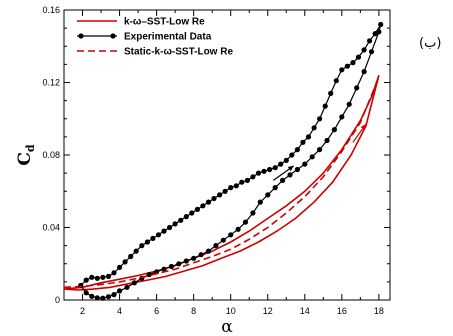 The width and height of the screenshot is (453, 336). What do you see at coordinates (178, 52) in the screenshot?
I see `legend-label-2: Static-k-ω-SST-Low Re` at bounding box center [178, 52].